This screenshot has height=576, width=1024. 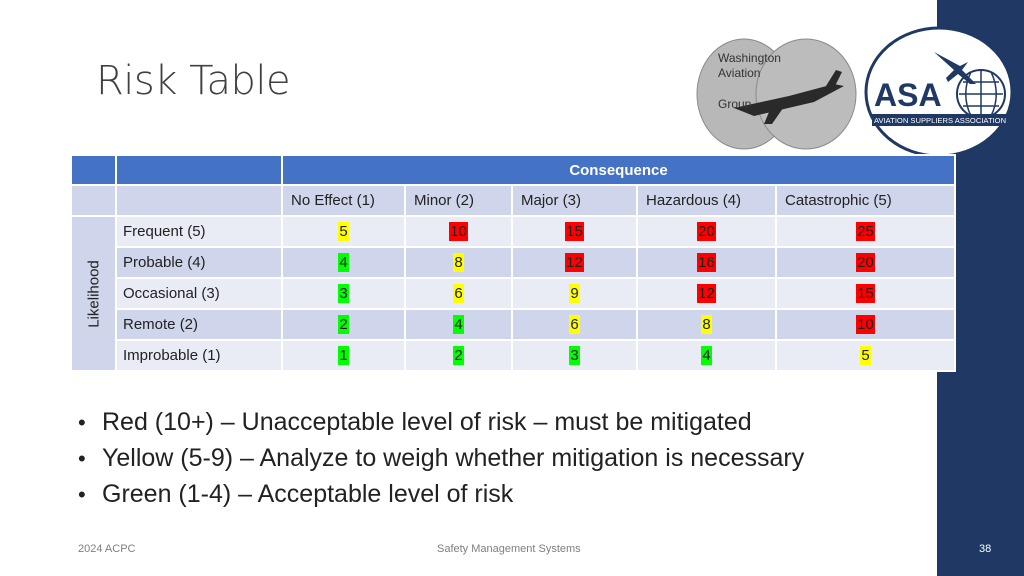 I want to click on row-label: Probable (4), so click(x=199, y=262).